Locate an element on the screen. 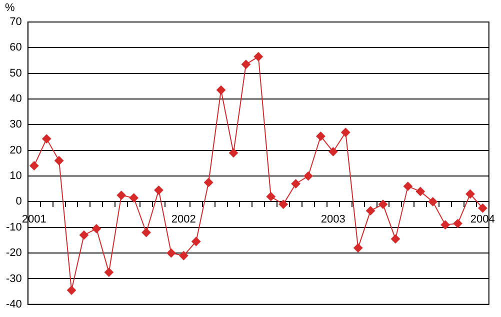 The image size is (501, 317). y-tick-label: -30 is located at coordinates (14, 278).